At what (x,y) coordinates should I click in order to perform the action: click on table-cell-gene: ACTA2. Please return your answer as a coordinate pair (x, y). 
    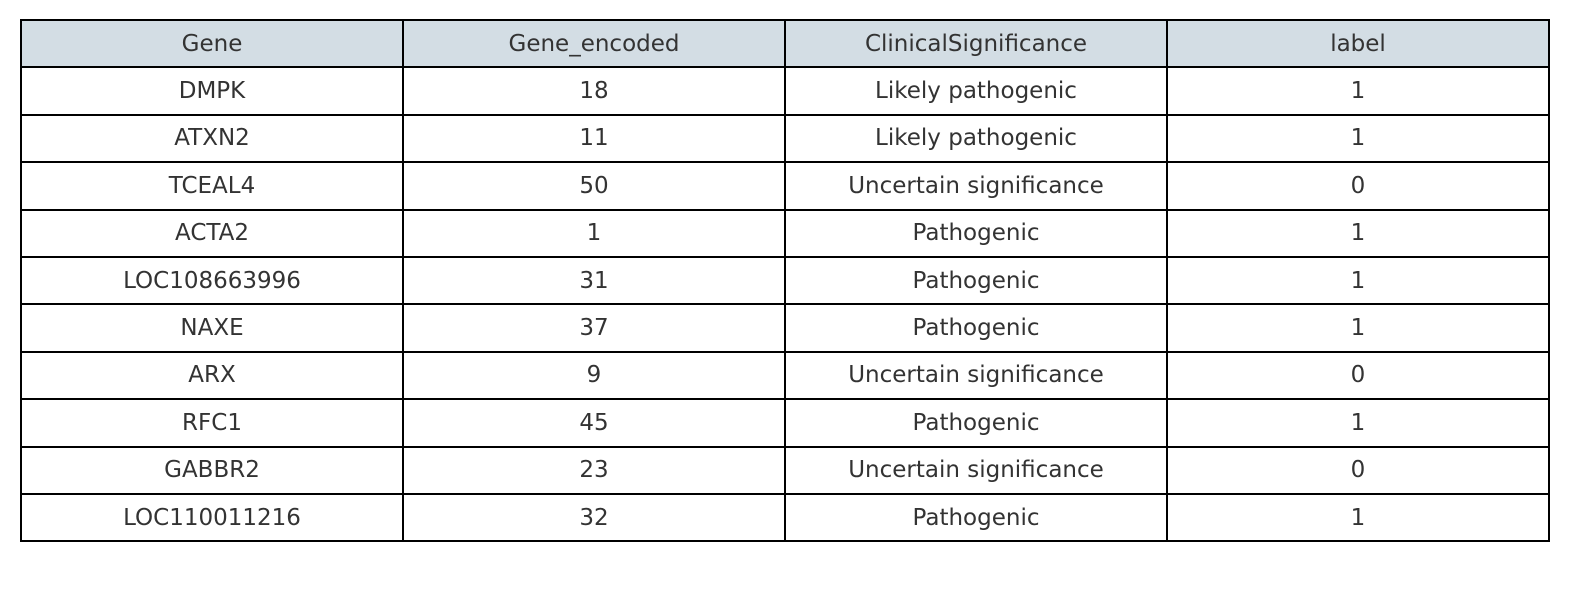
    Looking at the image, I should click on (212, 233).